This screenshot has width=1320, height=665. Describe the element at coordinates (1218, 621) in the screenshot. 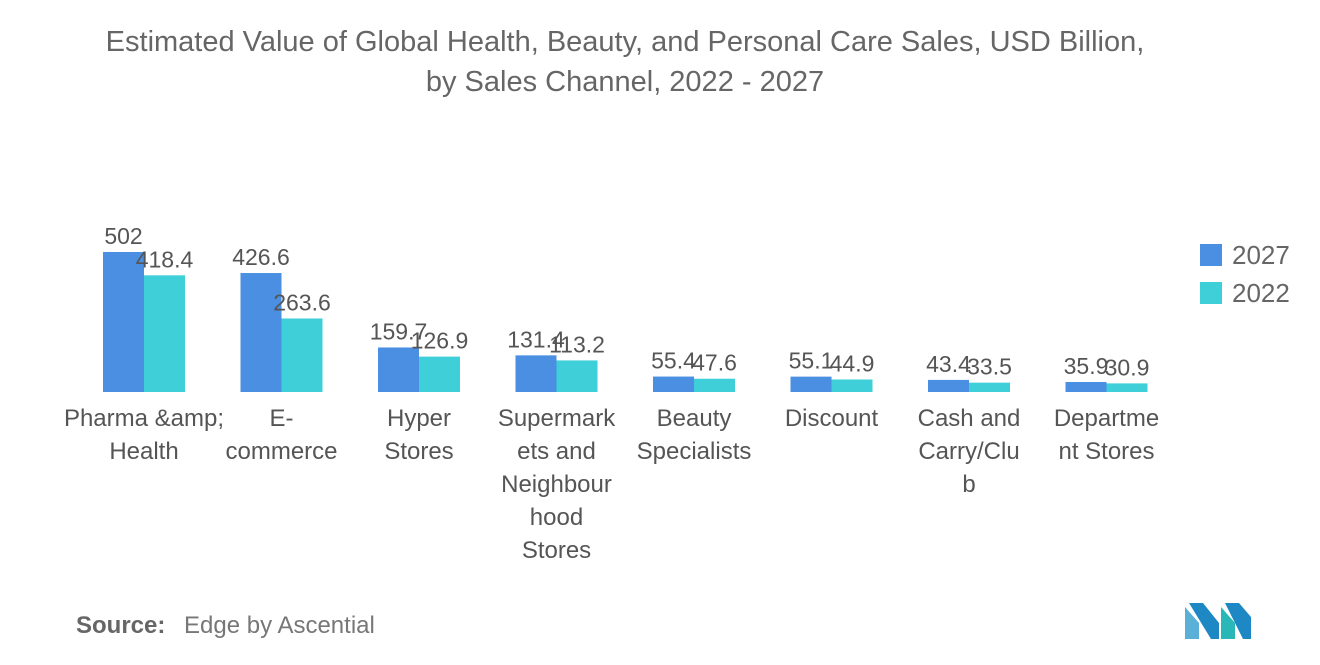

I see `mordor-logo-icon` at that location.